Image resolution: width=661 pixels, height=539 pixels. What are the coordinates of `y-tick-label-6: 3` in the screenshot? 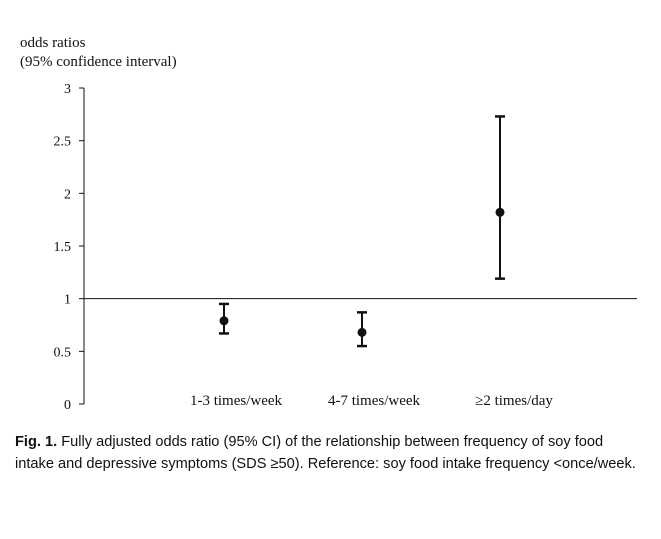 It's located at (67, 89).